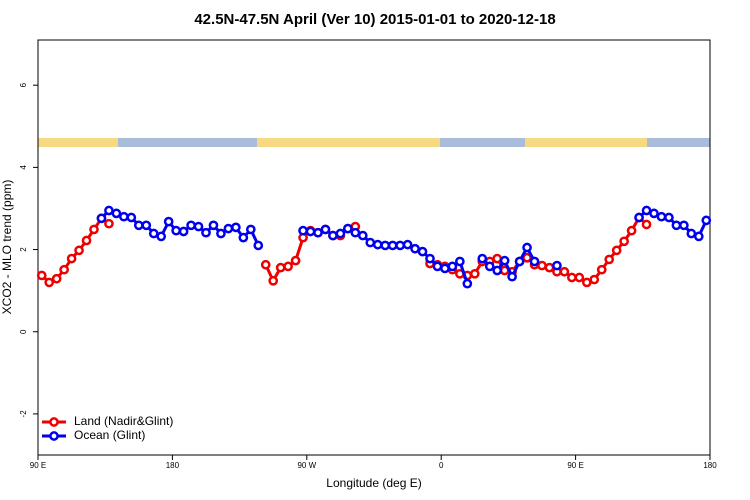 The image size is (750, 500). What do you see at coordinates (123, 421) in the screenshot?
I see `legend-label: Land (Nadir&Glint)` at bounding box center [123, 421].